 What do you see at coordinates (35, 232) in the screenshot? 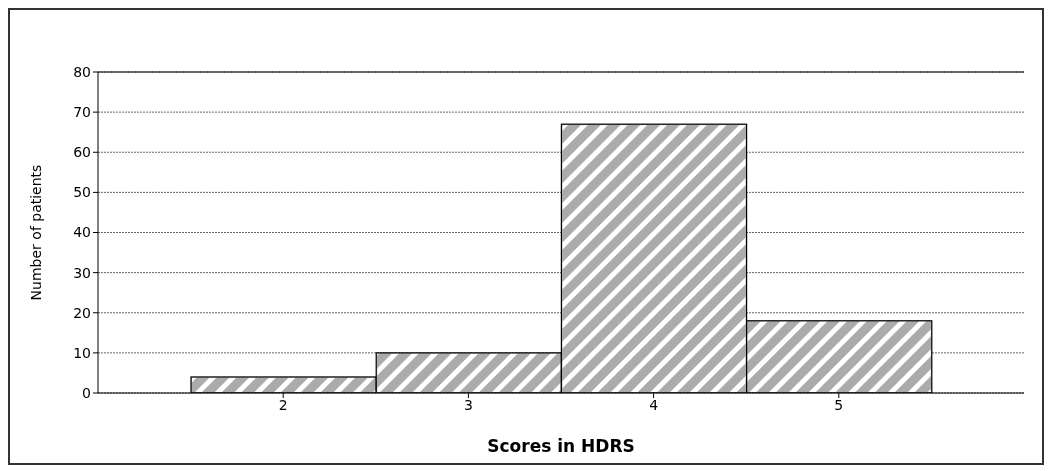
I see `y-axis-title: Number of patients` at bounding box center [35, 232].